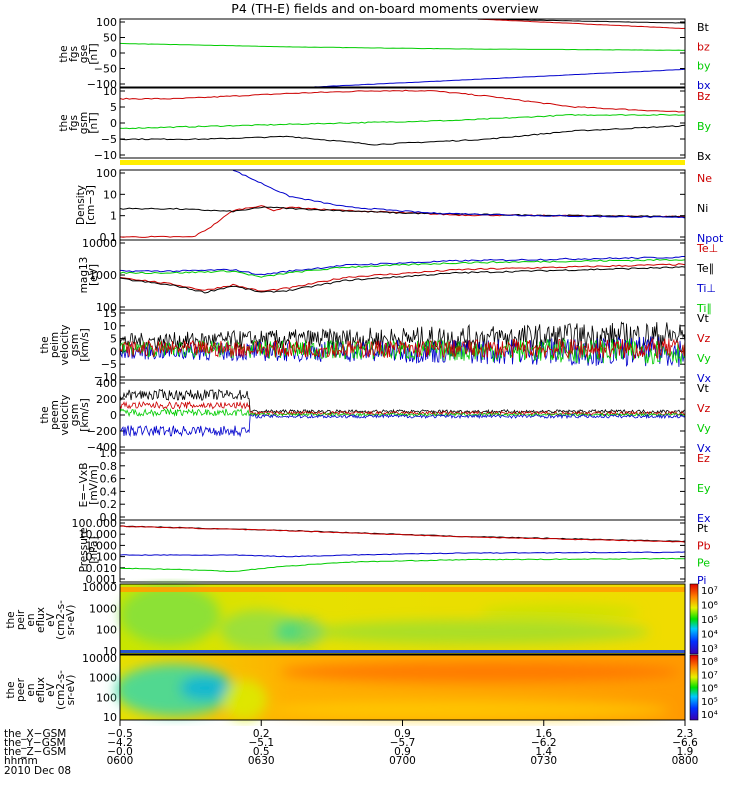 The width and height of the screenshot is (750, 800). Describe the element at coordinates (120, 743) in the screenshot. I see `time-axis-value: −4.2` at that location.